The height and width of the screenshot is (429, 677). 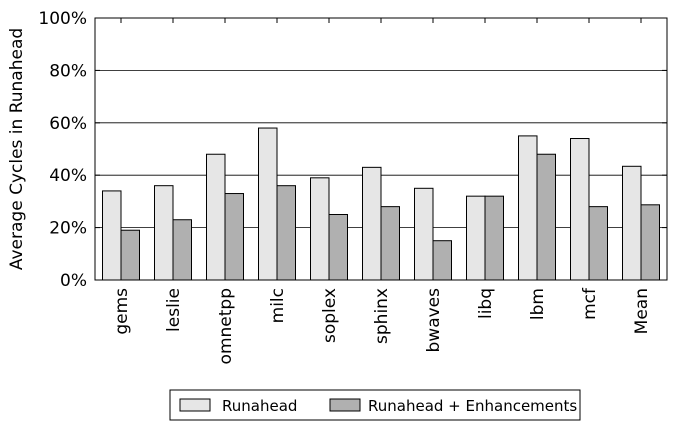 I want to click on x-tick-label: Mean, so click(x=642, y=311).